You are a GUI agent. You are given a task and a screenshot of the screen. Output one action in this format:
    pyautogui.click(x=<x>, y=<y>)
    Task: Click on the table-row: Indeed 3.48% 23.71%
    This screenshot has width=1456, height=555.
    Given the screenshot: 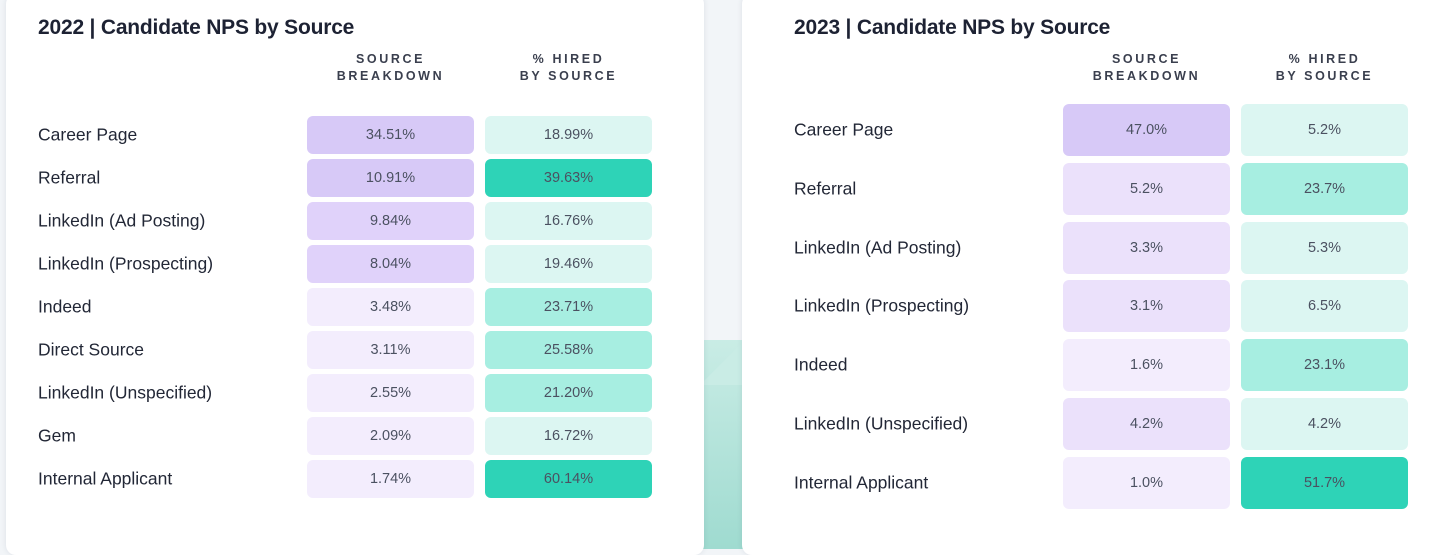 What is the action you would take?
    pyautogui.click(x=355, y=307)
    